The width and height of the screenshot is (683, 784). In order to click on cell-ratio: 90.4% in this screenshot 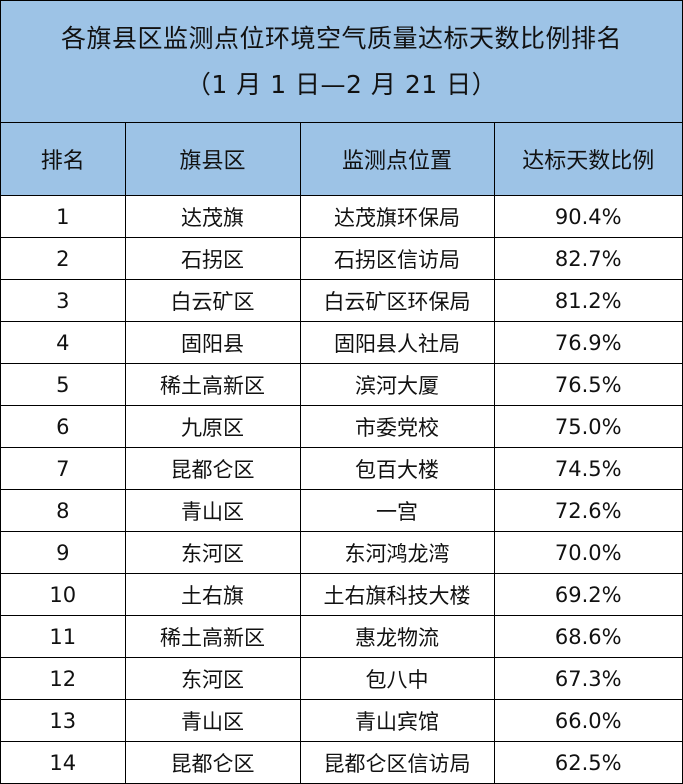, I will do `click(587, 216)`.